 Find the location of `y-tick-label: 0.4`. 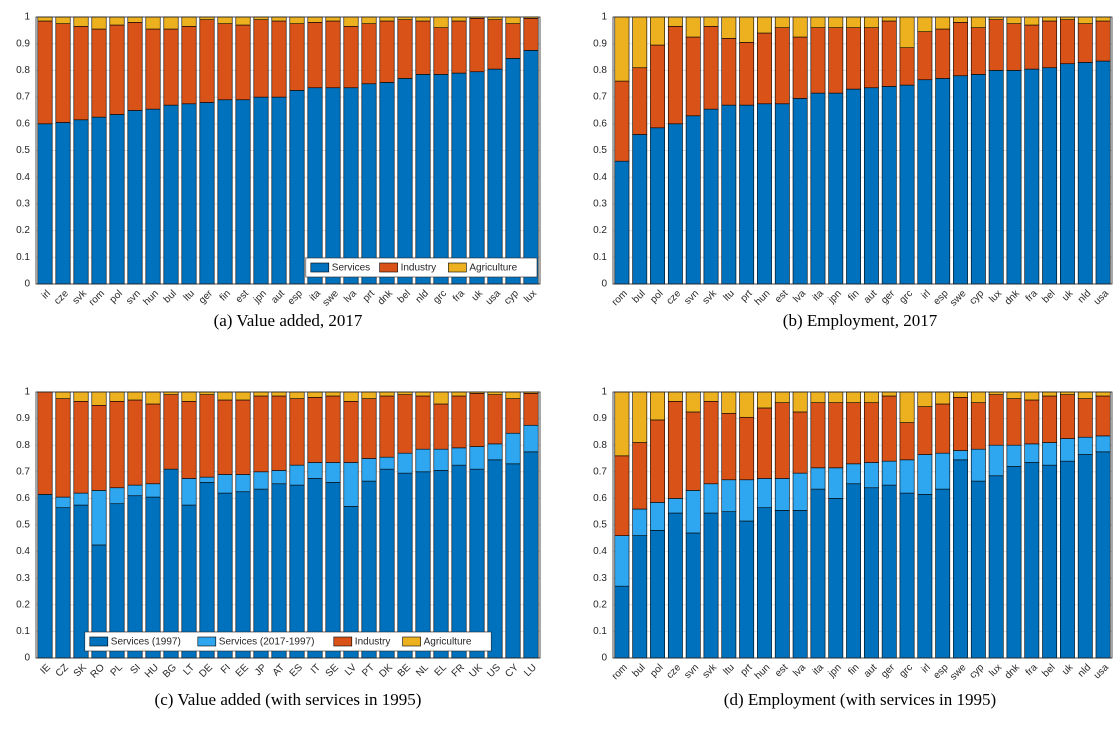

y-tick-label: 0.4 is located at coordinates (600, 551).